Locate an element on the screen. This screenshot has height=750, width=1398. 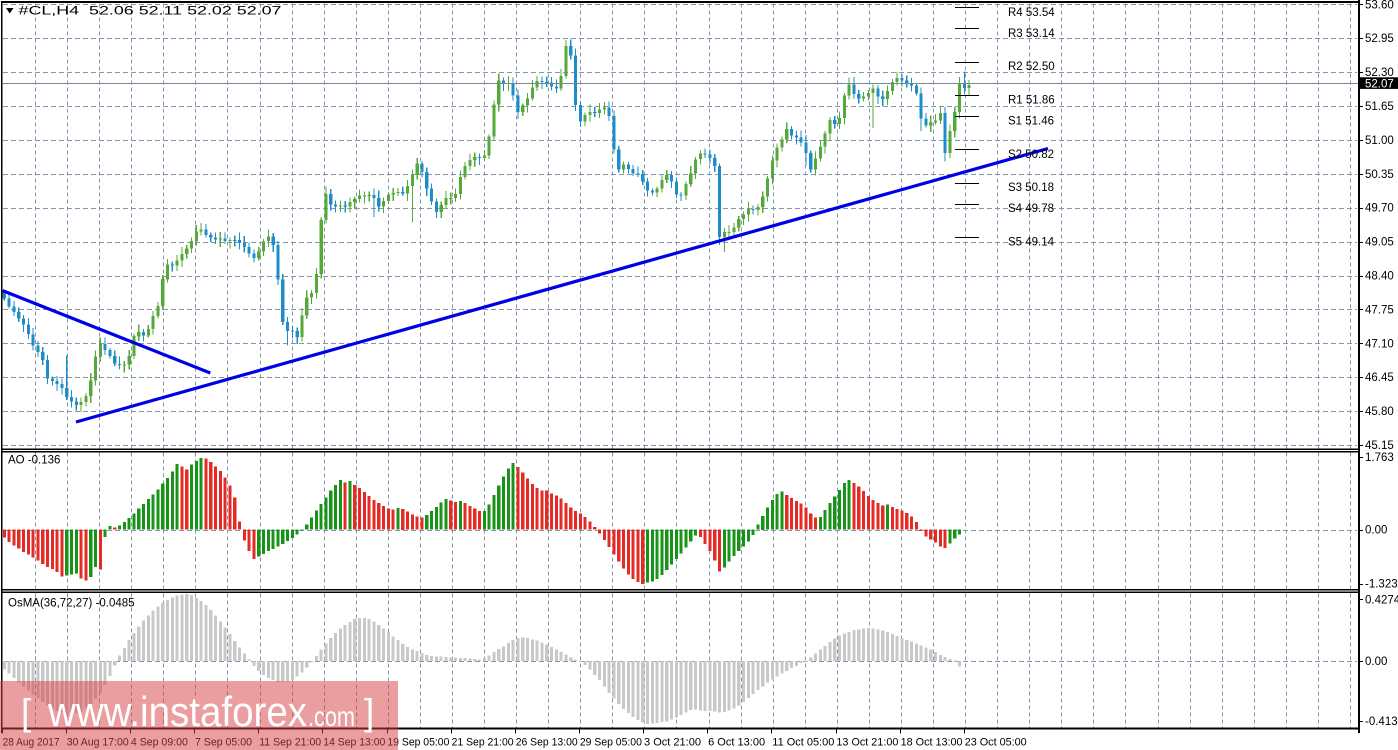
svg-text: R2 52.50 is located at coordinates (1031, 67).